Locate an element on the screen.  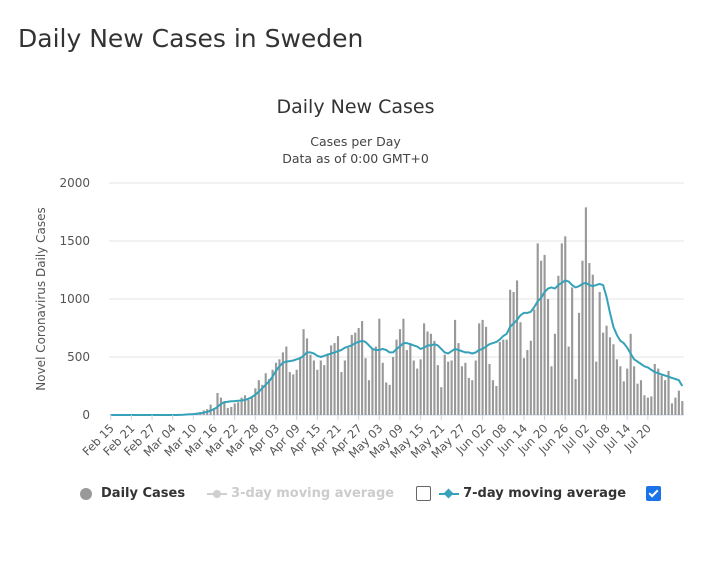
y-tick-label: 0 is located at coordinates (86, 415).